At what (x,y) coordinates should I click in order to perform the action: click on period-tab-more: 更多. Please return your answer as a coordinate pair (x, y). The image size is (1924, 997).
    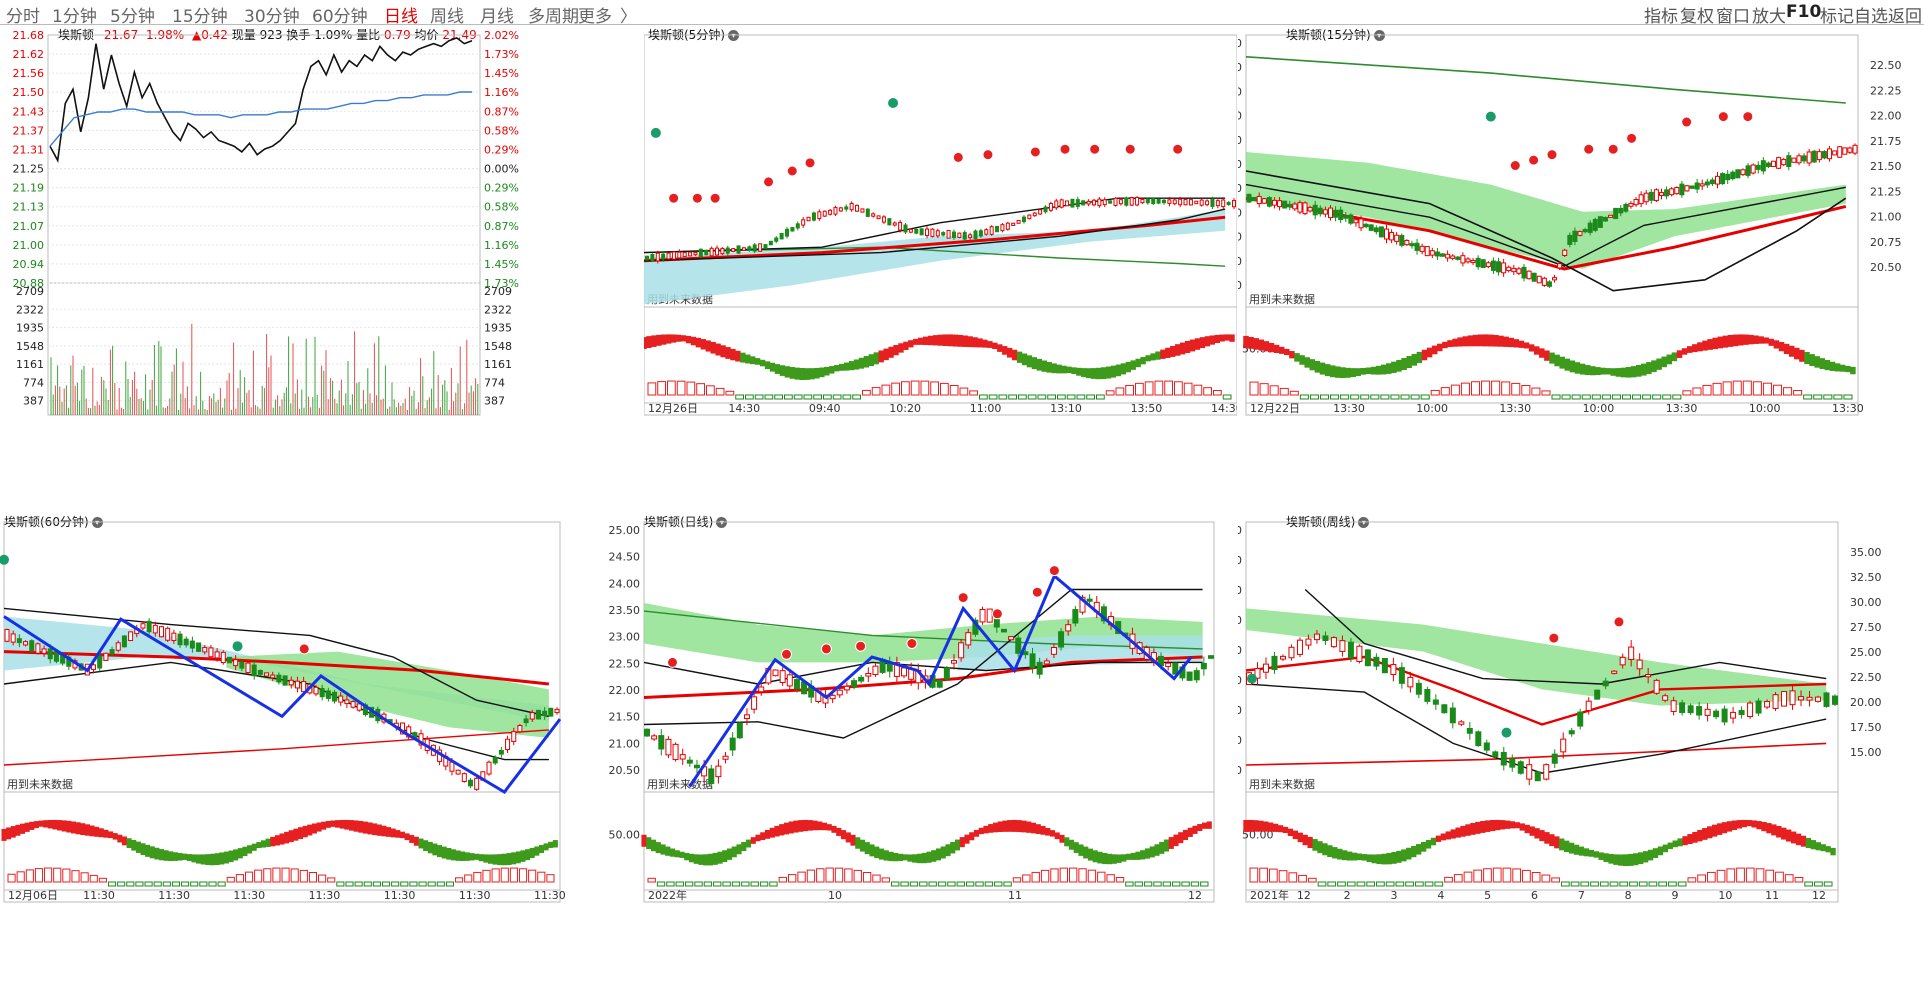
    Looking at the image, I should click on (595, 17).